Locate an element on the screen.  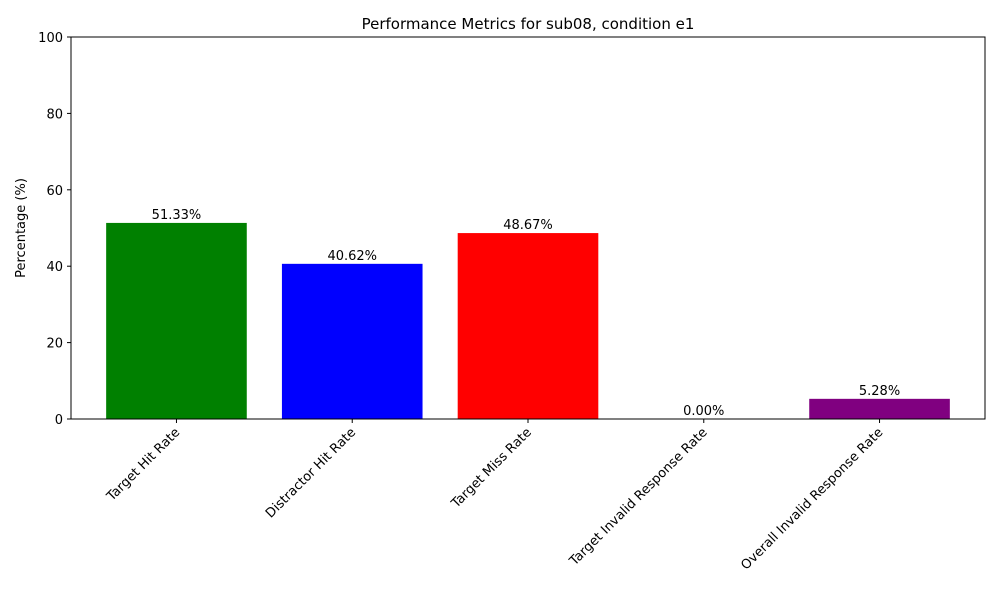
y-tick-label: 40 is located at coordinates (54, 267).